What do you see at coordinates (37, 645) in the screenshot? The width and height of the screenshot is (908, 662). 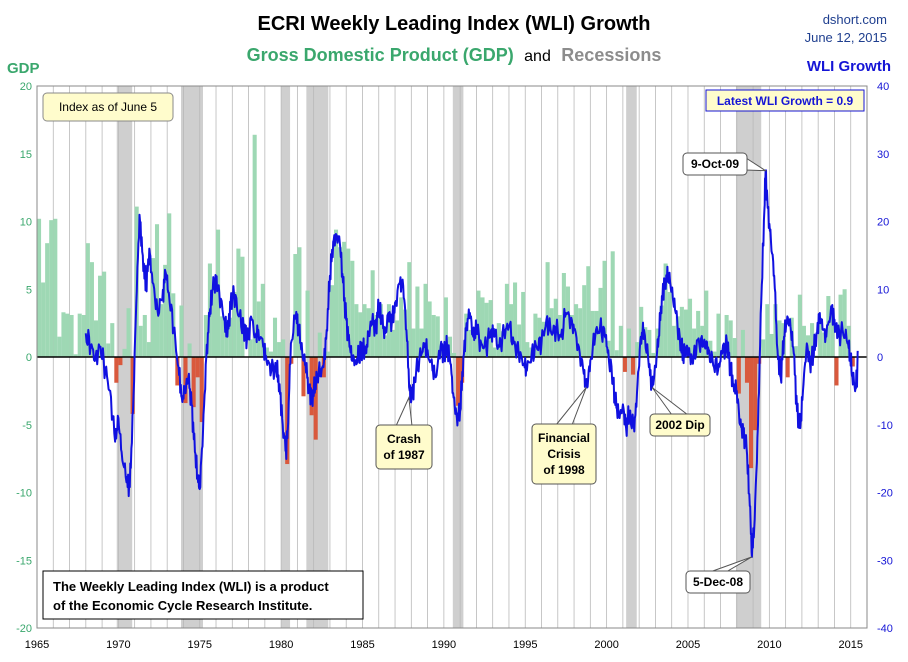 I see `x-tick-label: 1965` at bounding box center [37, 645].